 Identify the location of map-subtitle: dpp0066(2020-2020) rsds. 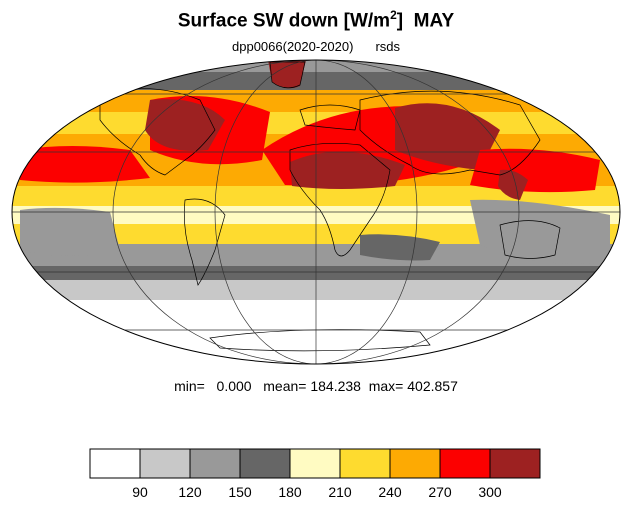
(316, 46).